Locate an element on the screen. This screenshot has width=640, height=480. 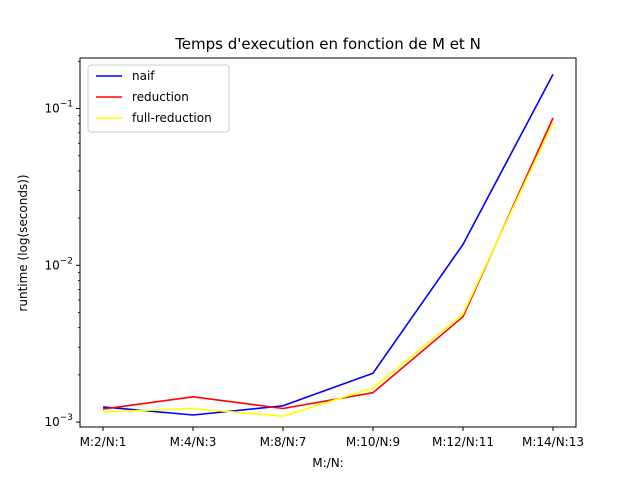
x-tick-label: M:14/N:13 is located at coordinates (553, 442).